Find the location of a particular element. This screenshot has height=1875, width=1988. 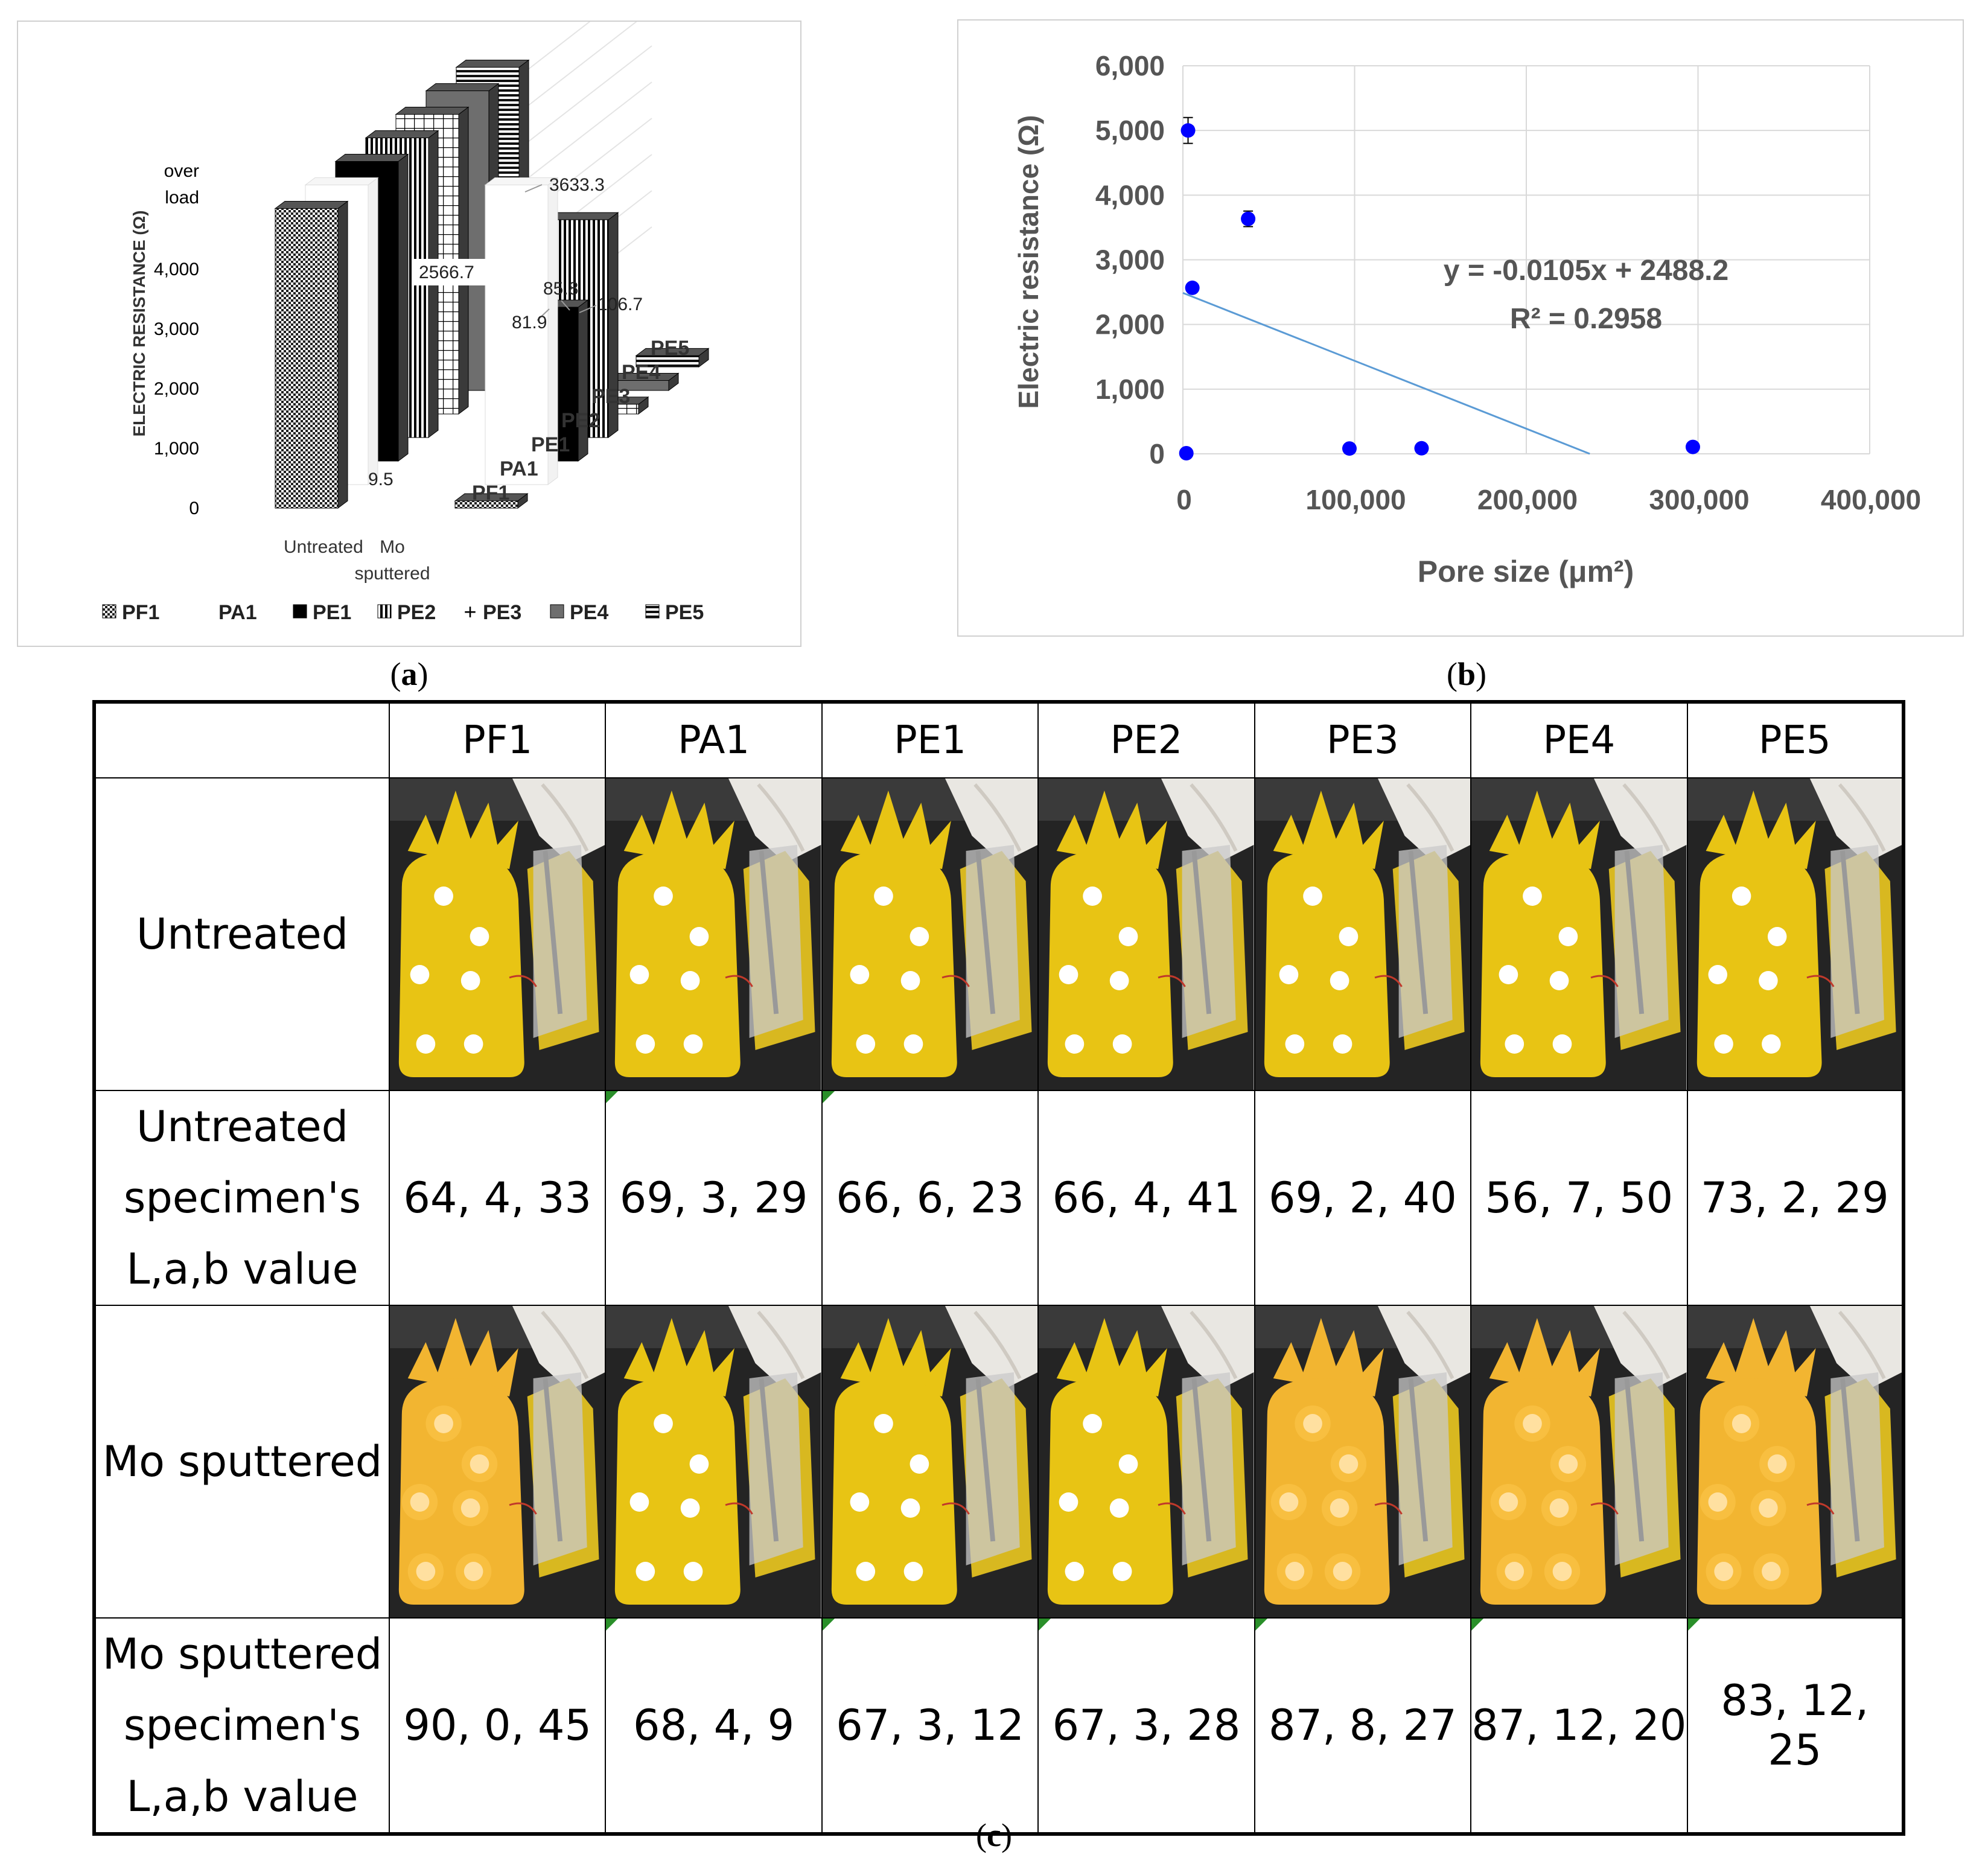

row-label-line: specimen's is located at coordinates (242, 1725).